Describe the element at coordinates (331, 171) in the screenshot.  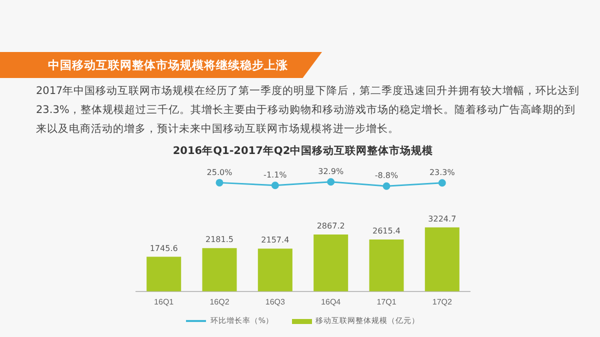
I see `data-label: 32.9%` at that location.